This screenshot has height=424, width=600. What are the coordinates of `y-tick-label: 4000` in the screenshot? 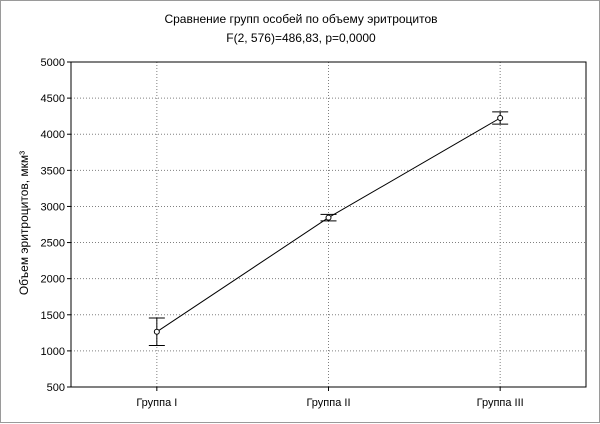 It's located at (53, 135).